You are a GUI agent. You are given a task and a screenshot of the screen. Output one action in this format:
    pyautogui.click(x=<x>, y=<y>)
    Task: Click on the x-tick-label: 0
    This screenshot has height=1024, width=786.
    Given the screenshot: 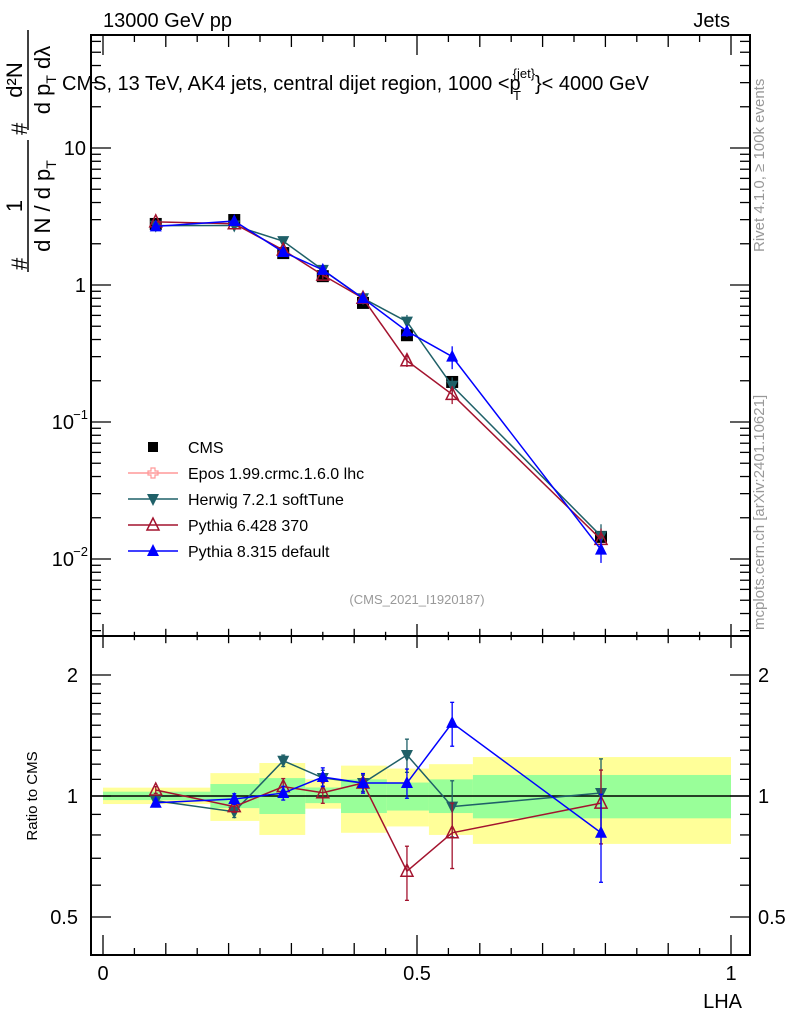 What is the action you would take?
    pyautogui.click(x=102, y=974)
    